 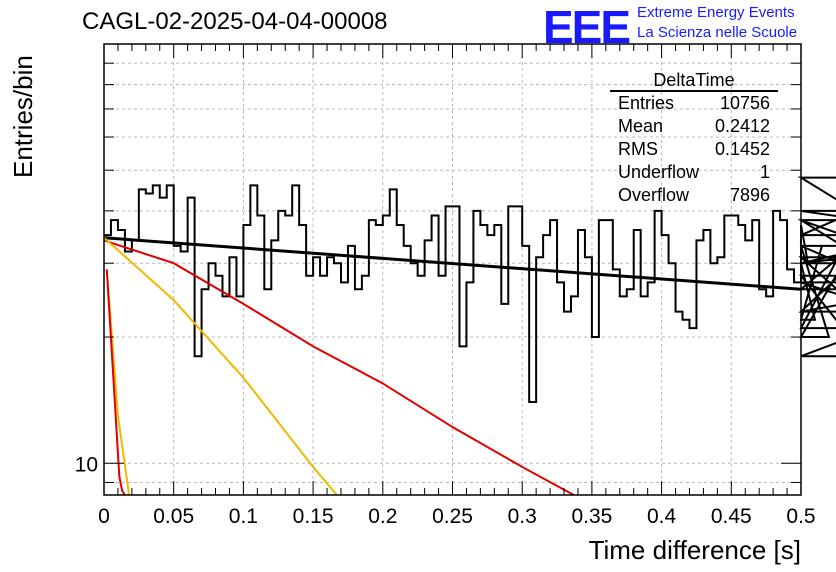 What do you see at coordinates (659, 172) in the screenshot?
I see `stats-label: Underflow` at bounding box center [659, 172].